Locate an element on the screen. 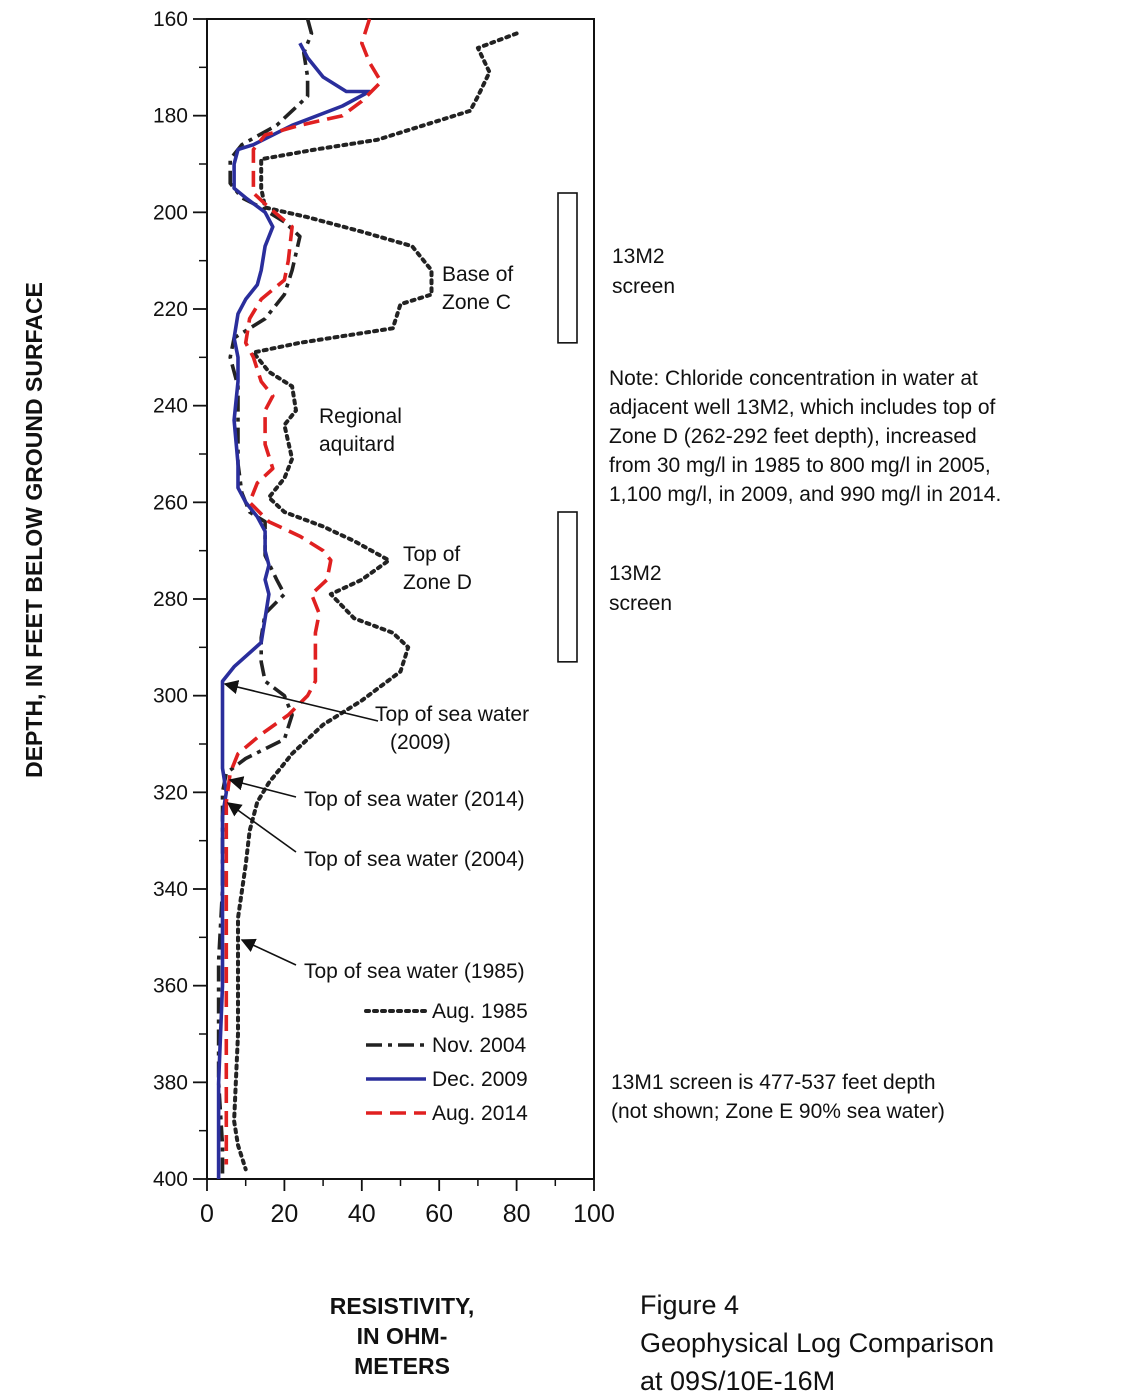  x-tick-label: 40 is located at coordinates (362, 1214).